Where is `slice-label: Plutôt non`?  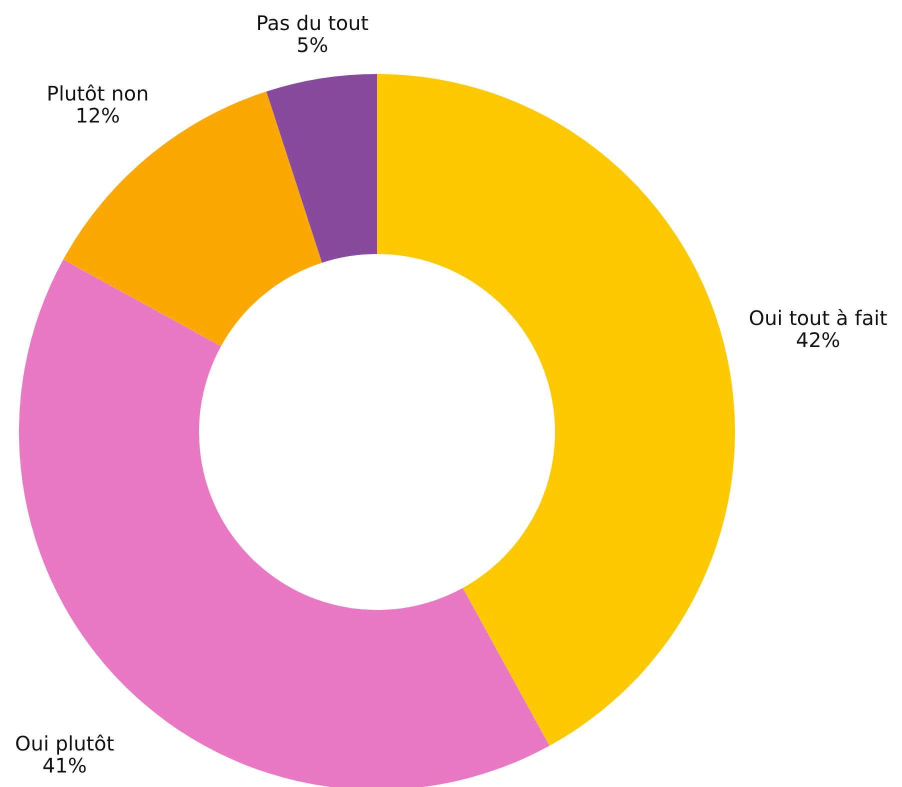 slice-label: Plutôt non is located at coordinates (97, 93).